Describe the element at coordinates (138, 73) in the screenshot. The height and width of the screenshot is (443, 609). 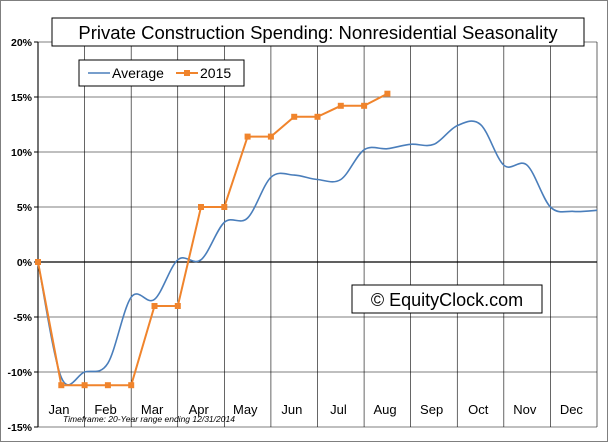
I see `legend-label-average: Average` at that location.